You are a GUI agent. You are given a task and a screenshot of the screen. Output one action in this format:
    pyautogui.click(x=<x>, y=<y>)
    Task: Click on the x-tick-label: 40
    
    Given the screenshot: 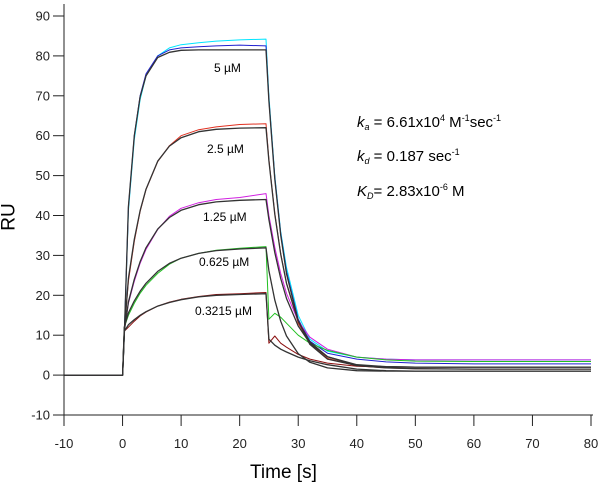 What is the action you would take?
    pyautogui.click(x=357, y=443)
    